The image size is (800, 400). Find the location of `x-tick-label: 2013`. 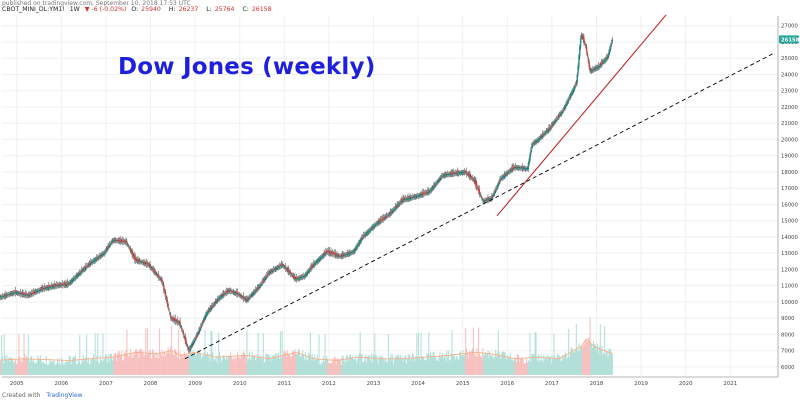

x-tick-label: 2013 is located at coordinates (374, 384).